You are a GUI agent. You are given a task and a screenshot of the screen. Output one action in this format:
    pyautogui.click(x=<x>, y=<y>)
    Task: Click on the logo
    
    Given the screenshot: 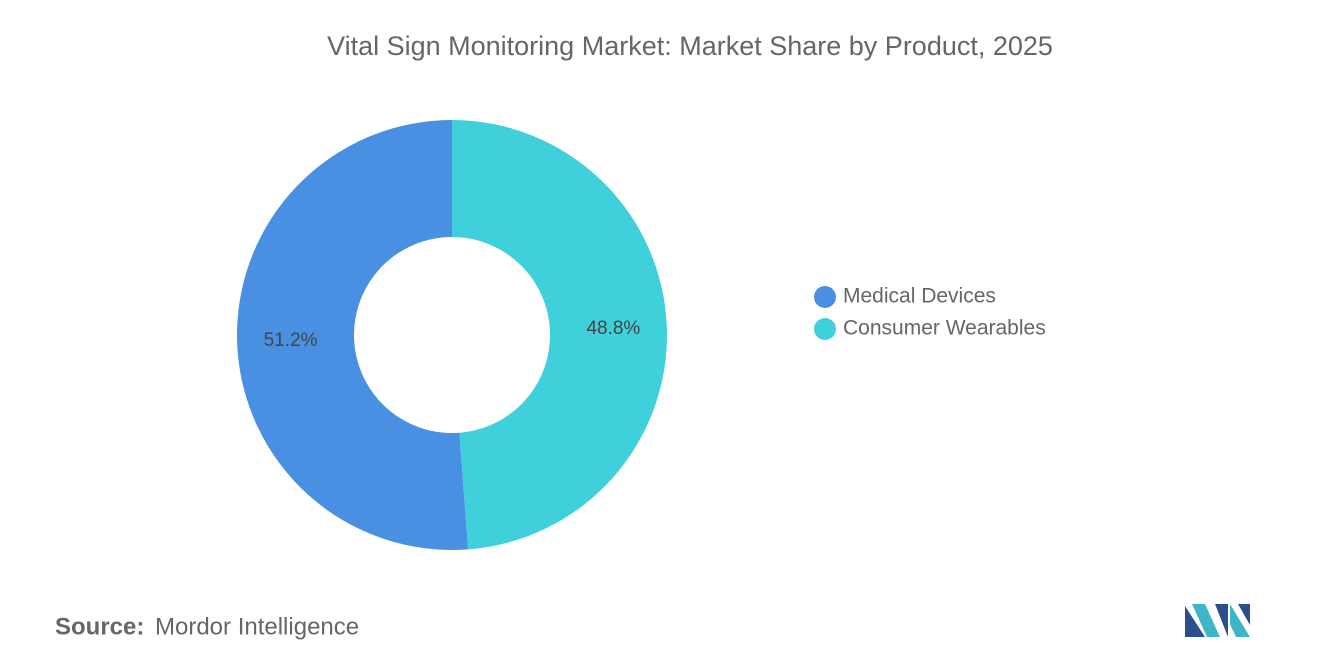 What is the action you would take?
    pyautogui.click(x=1217, y=620)
    